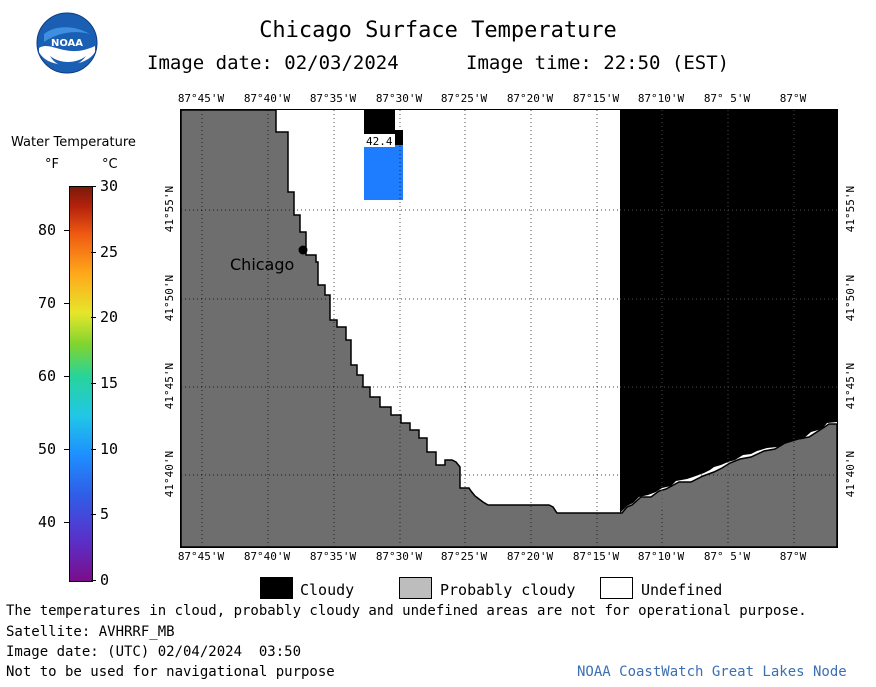  I want to click on lon-tick-bottom: 87°W, so click(793, 556).